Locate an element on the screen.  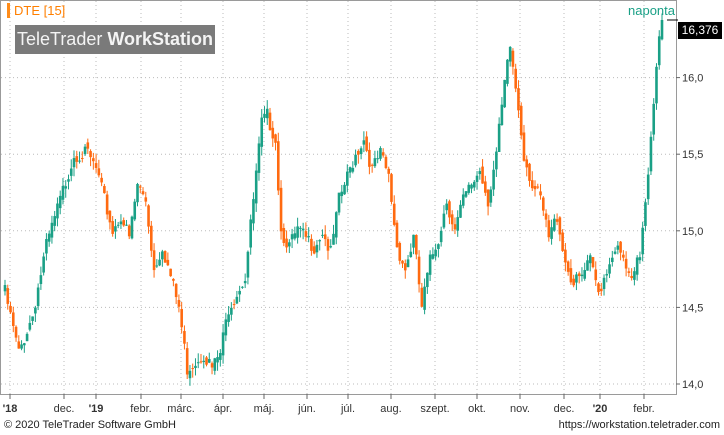
period-label: naponta is located at coordinates (651, 10).